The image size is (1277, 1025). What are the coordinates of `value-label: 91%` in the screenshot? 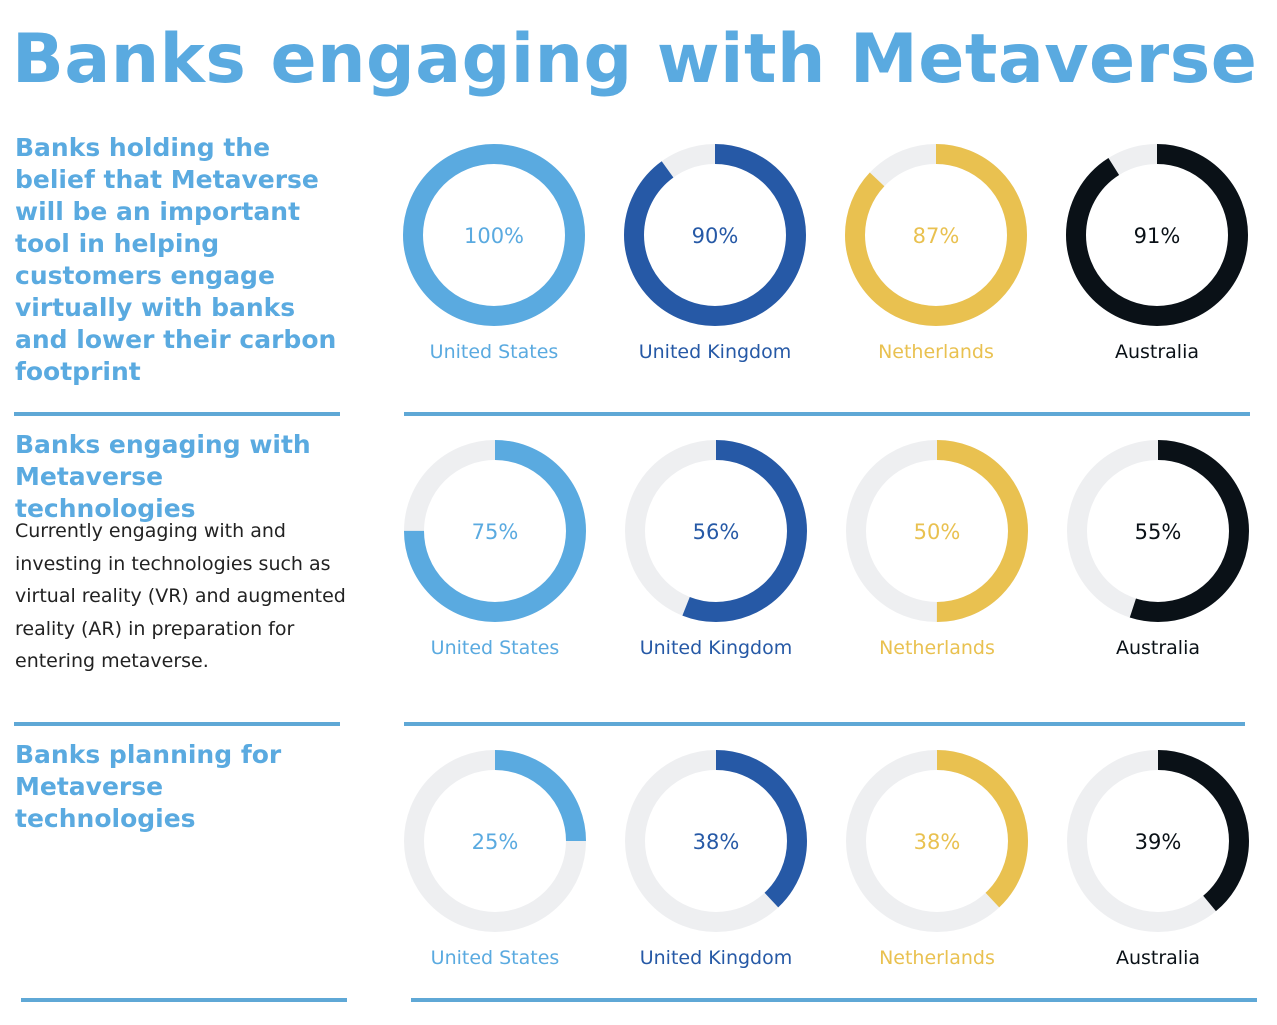 It's located at (1157, 236).